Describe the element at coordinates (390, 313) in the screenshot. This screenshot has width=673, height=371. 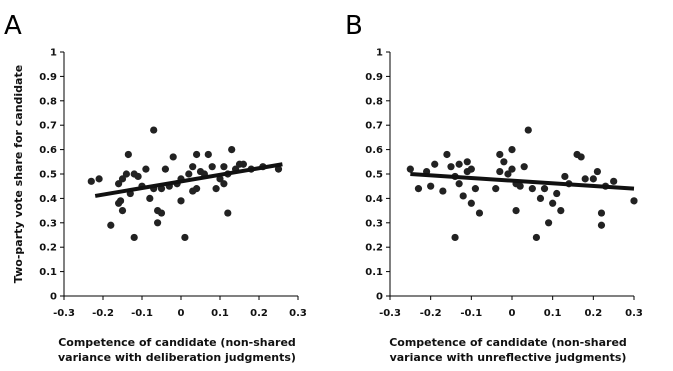
I see `x-tick-label: -0.3` at that location.